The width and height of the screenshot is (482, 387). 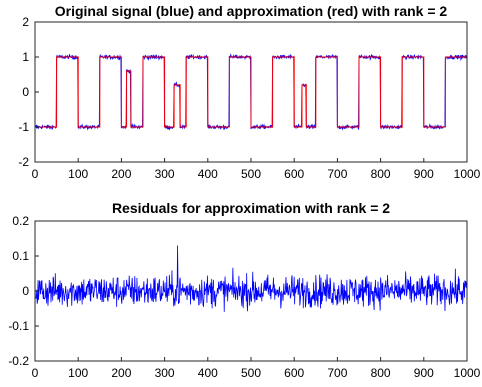 I want to click on y-tick-label: -0.1, so click(x=18, y=326).